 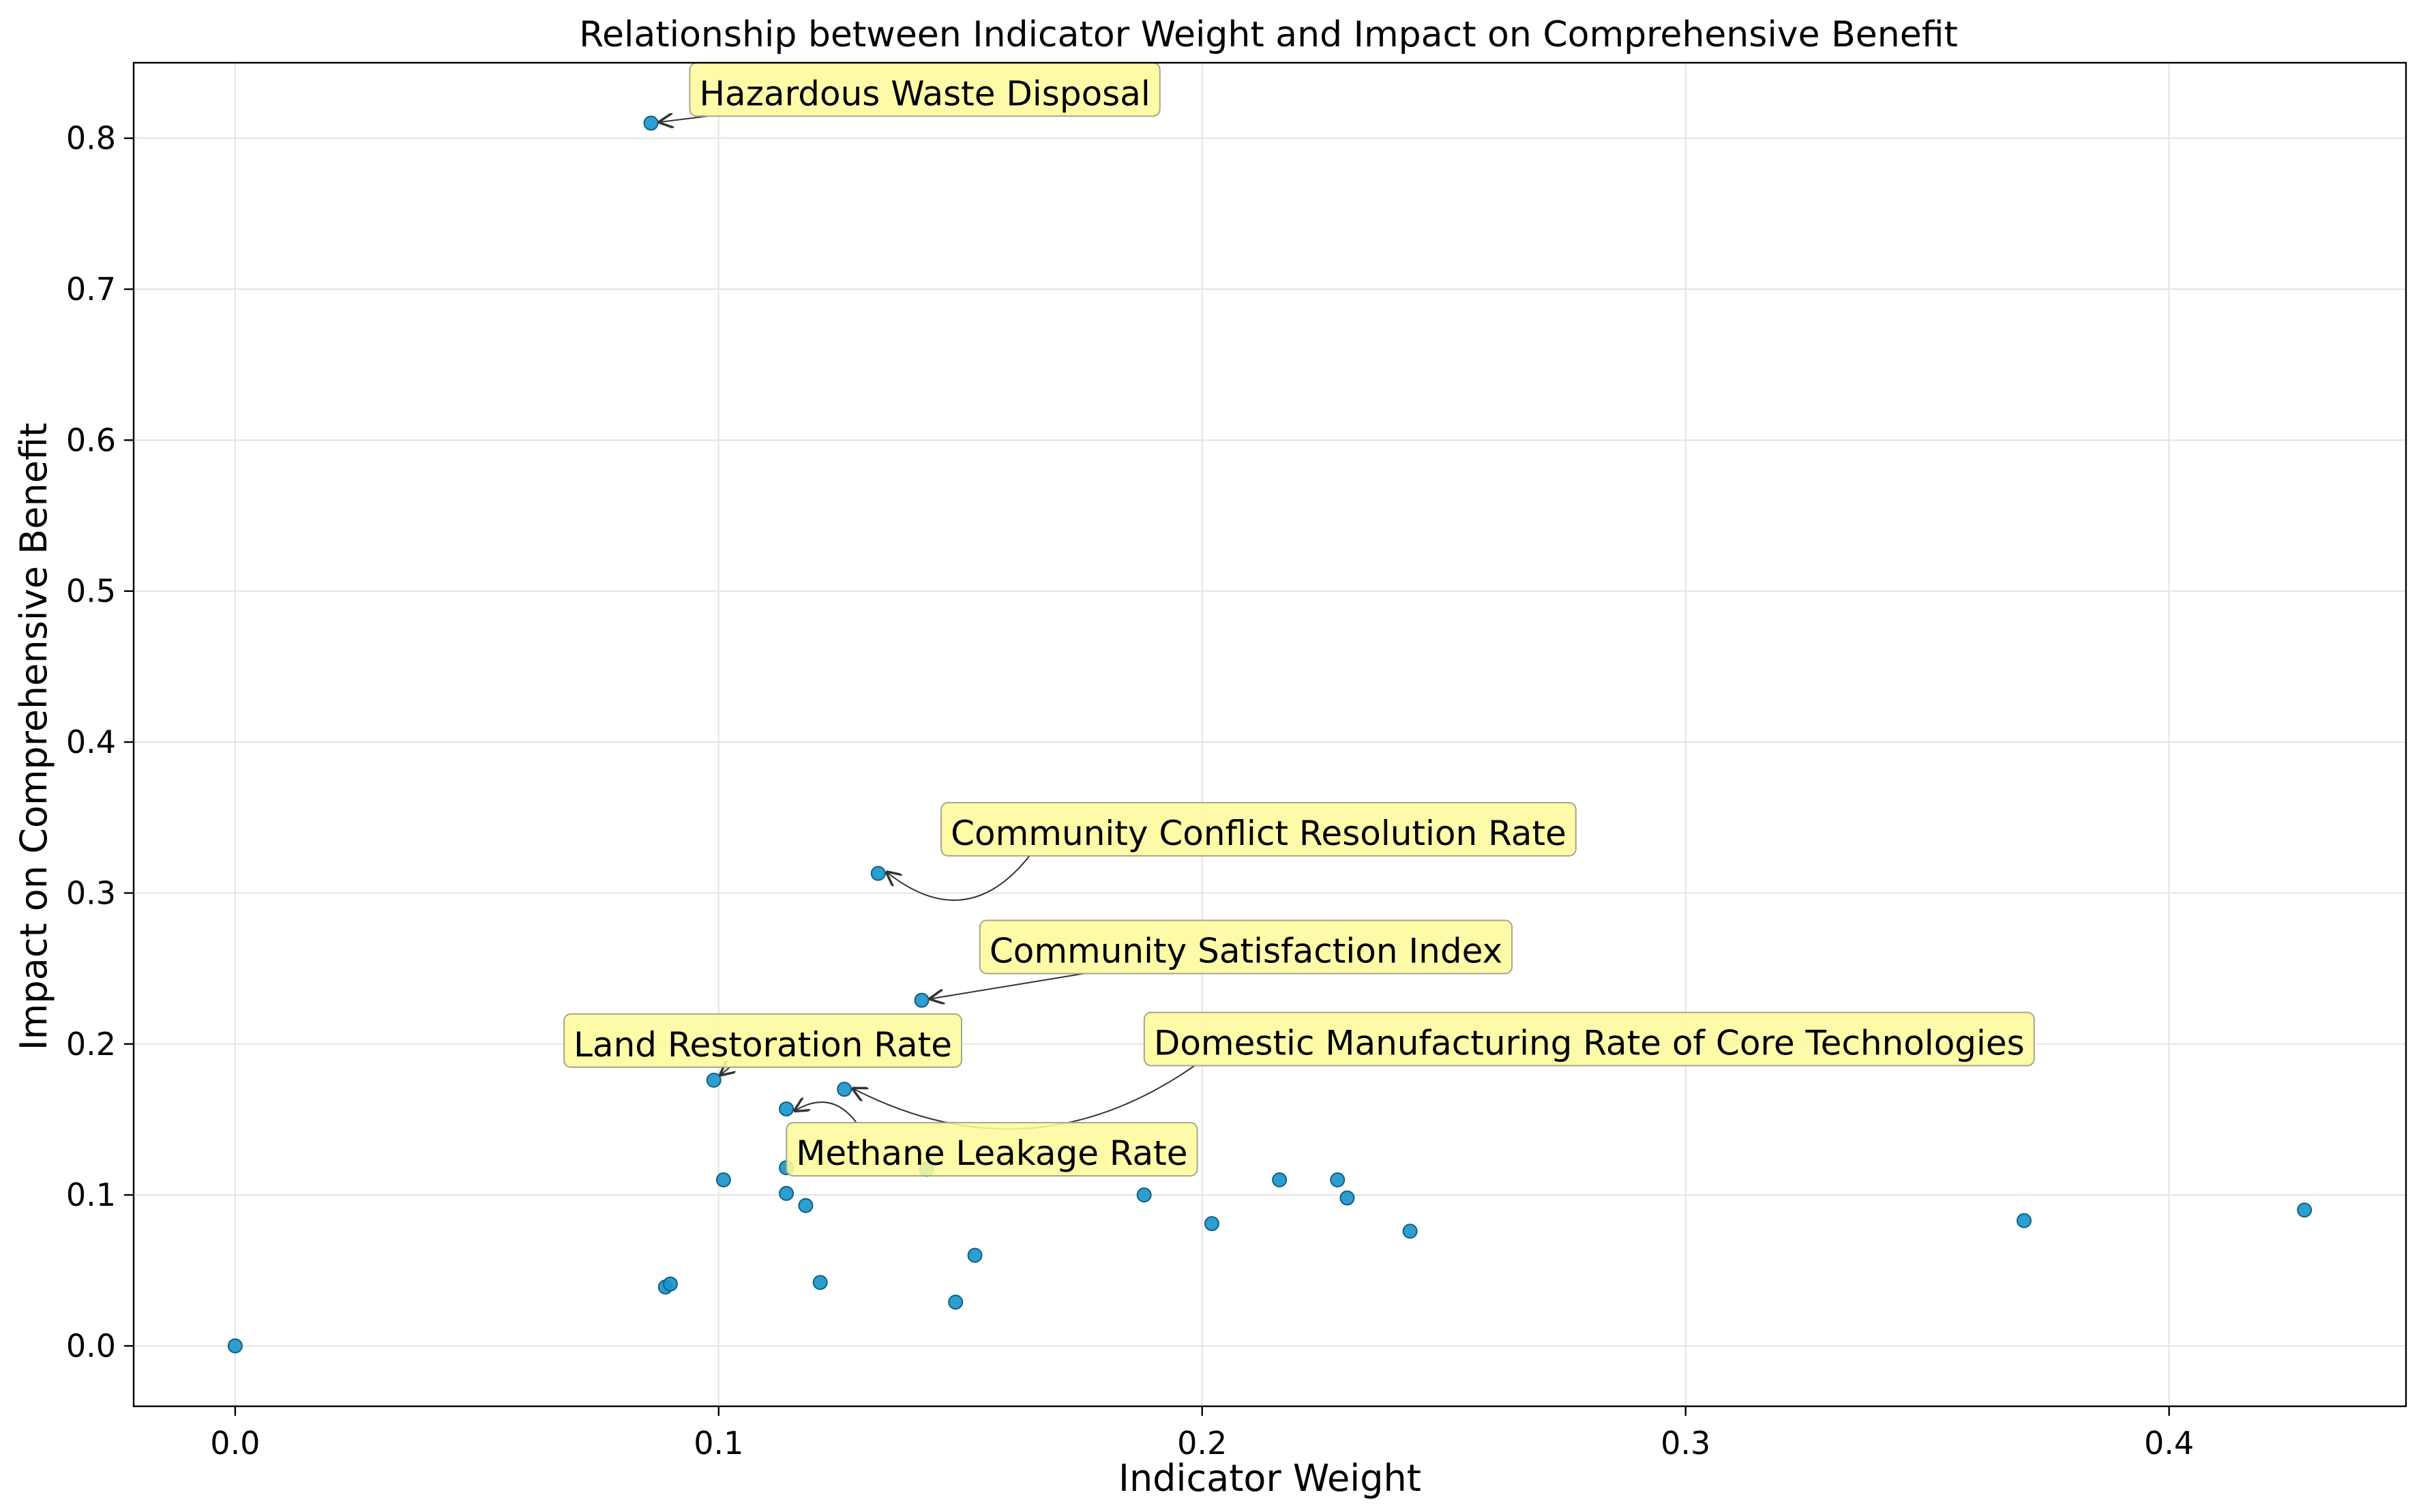 I want to click on y-tick-label: 0.1, so click(x=91, y=1194).